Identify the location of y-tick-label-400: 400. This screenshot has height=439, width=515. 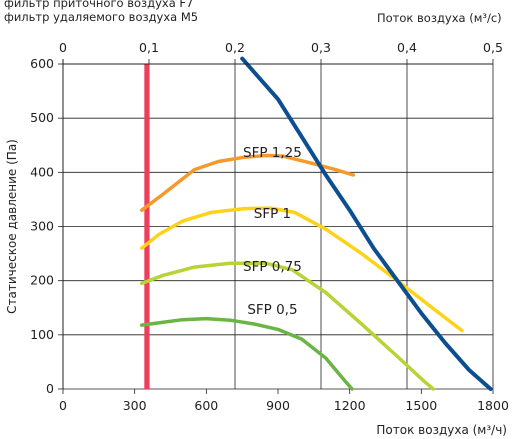
(42, 171).